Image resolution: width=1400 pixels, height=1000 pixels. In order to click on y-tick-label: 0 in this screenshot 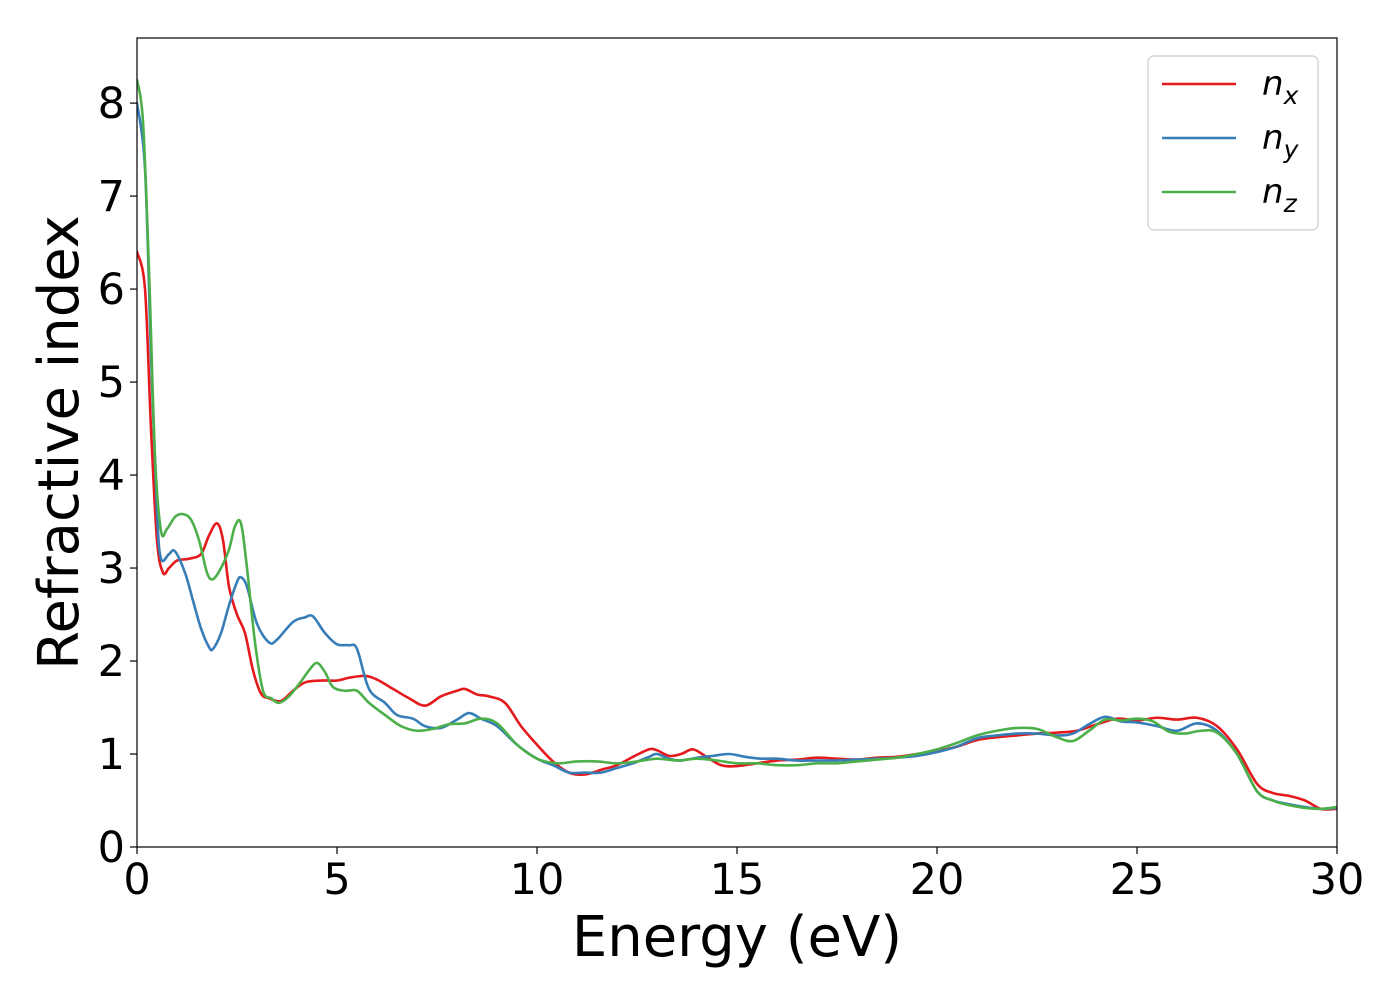, I will do `click(111, 848)`.